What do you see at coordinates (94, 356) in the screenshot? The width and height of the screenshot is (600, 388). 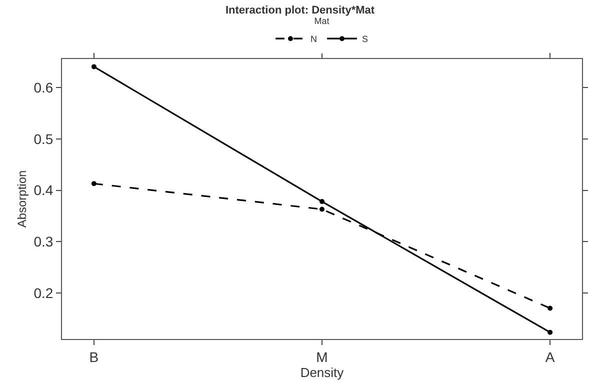 I see `x-tick-label: B` at bounding box center [94, 356].